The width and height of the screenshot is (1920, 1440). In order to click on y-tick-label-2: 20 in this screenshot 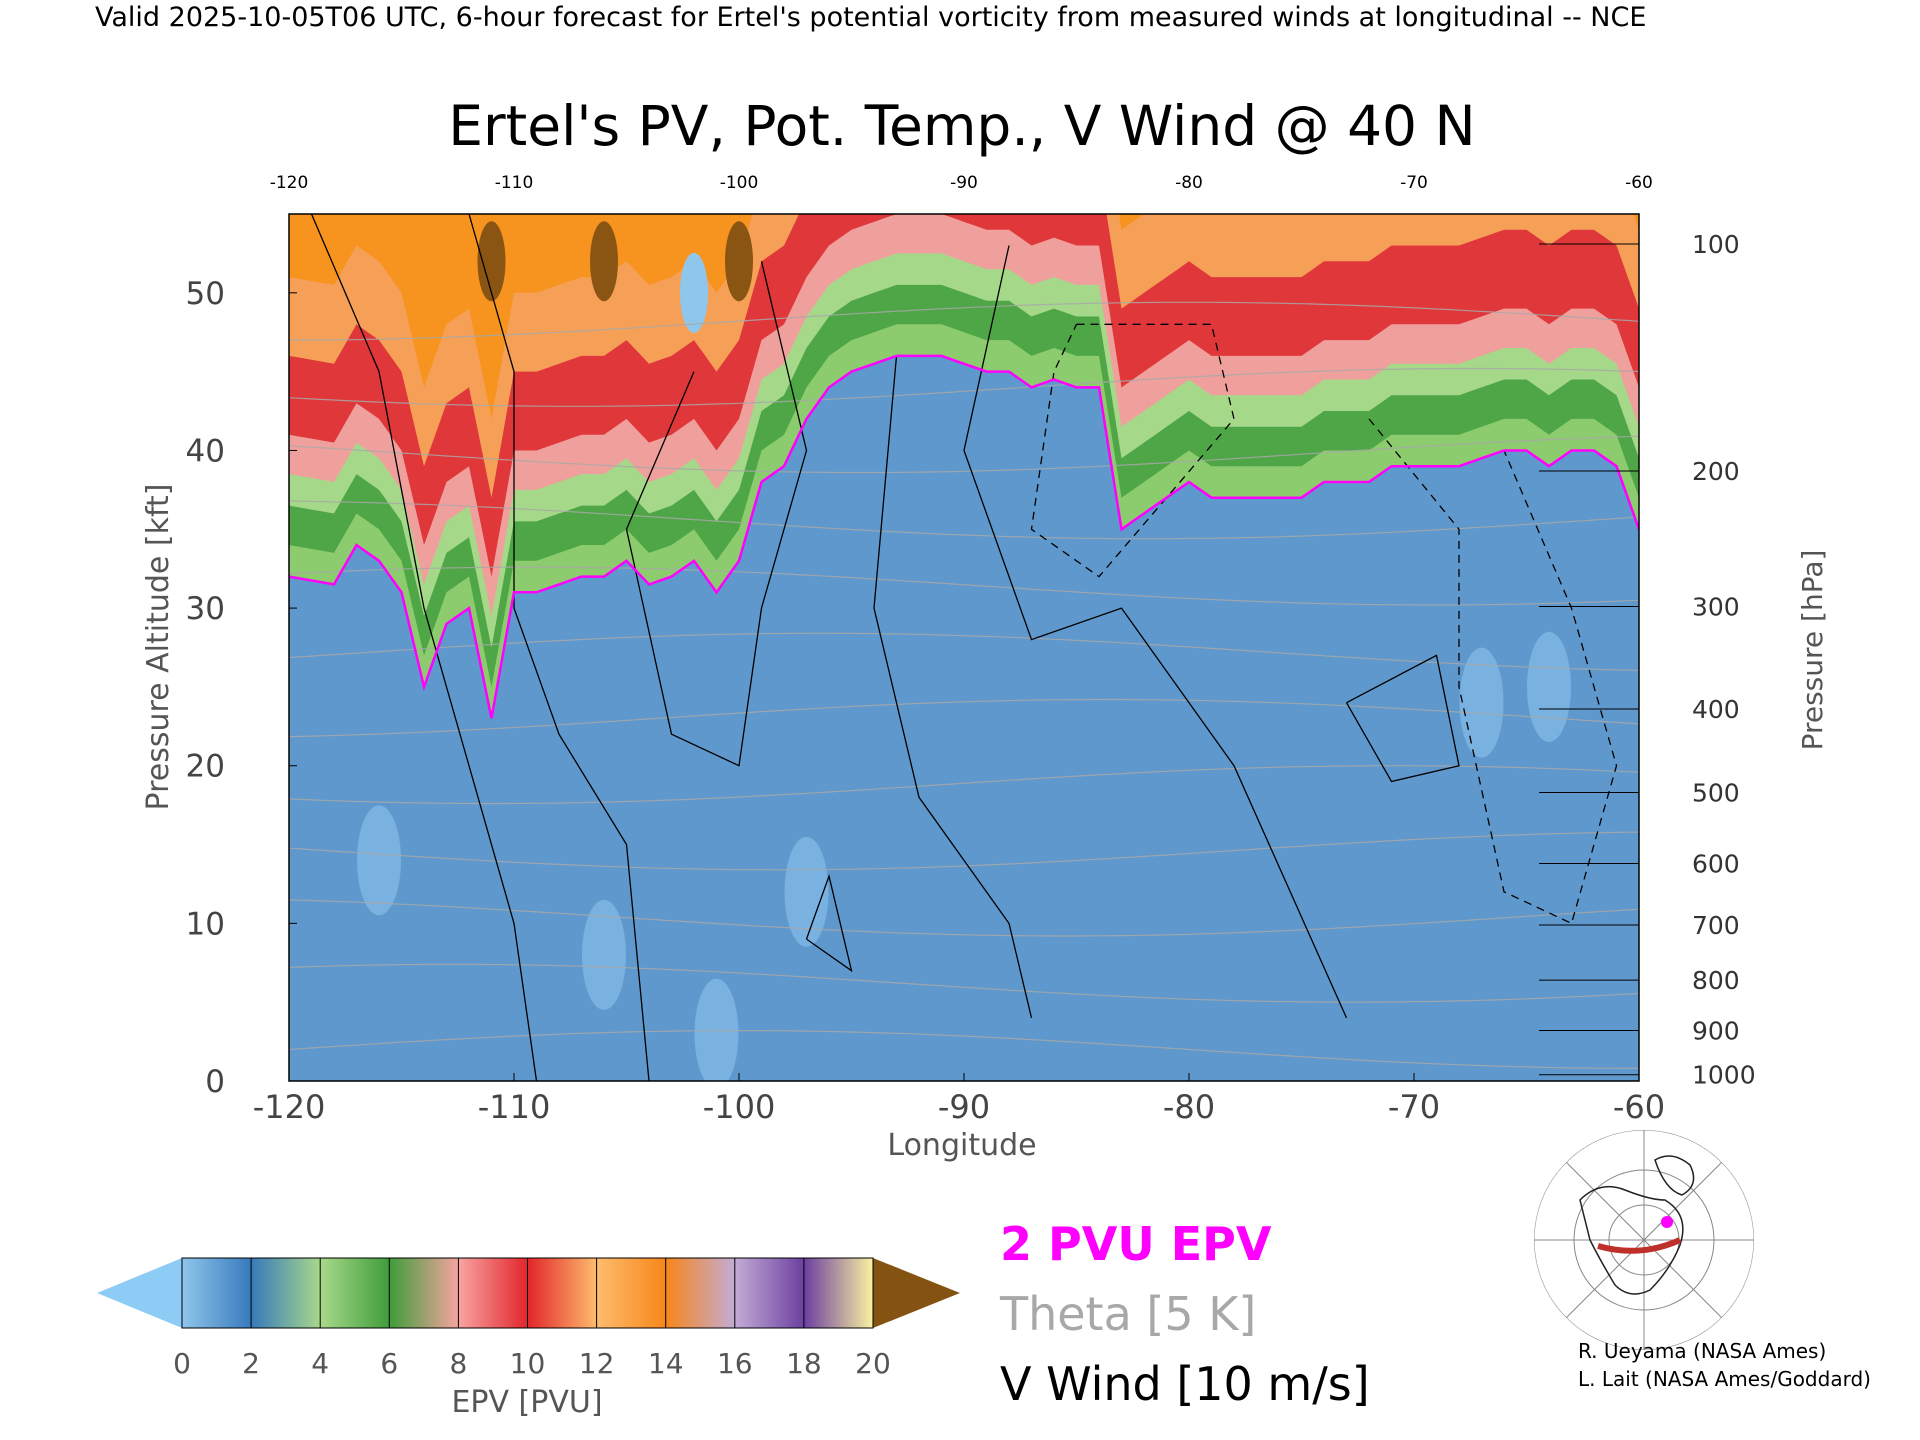, I will do `click(205, 767)`.